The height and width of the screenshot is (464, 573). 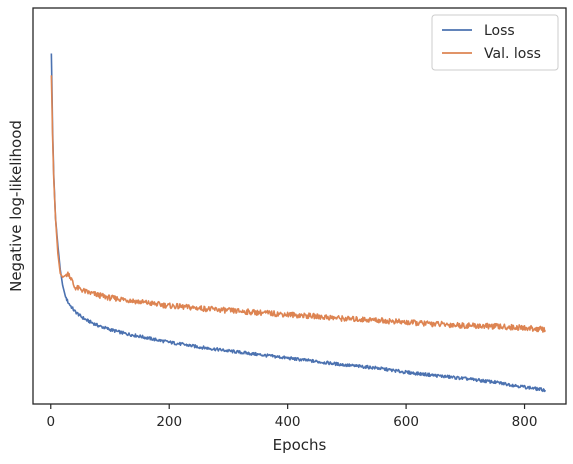 I want to click on y-axis-label: Negative log-likelihood, so click(x=16, y=206).